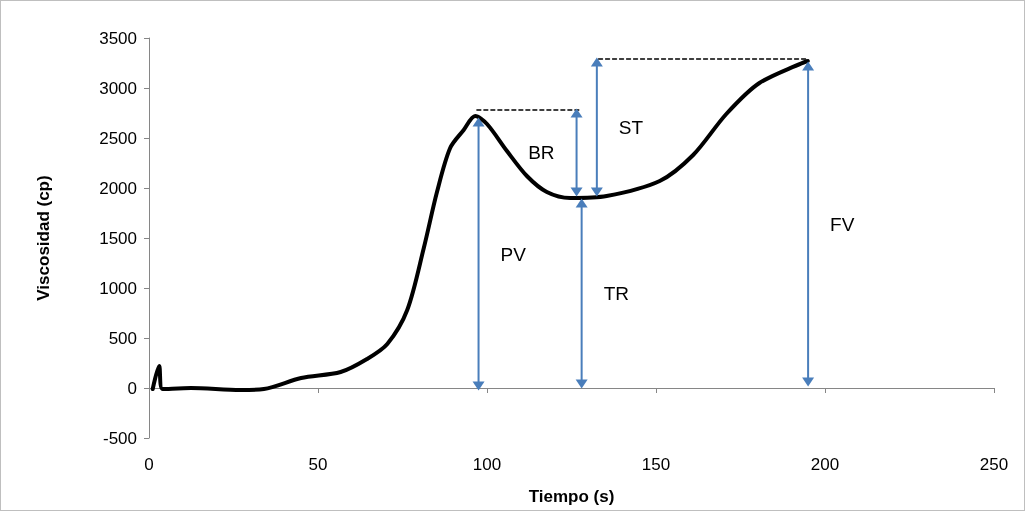 The image size is (1025, 511). What do you see at coordinates (656, 464) in the screenshot?
I see `x-tick-label: 150` at bounding box center [656, 464].